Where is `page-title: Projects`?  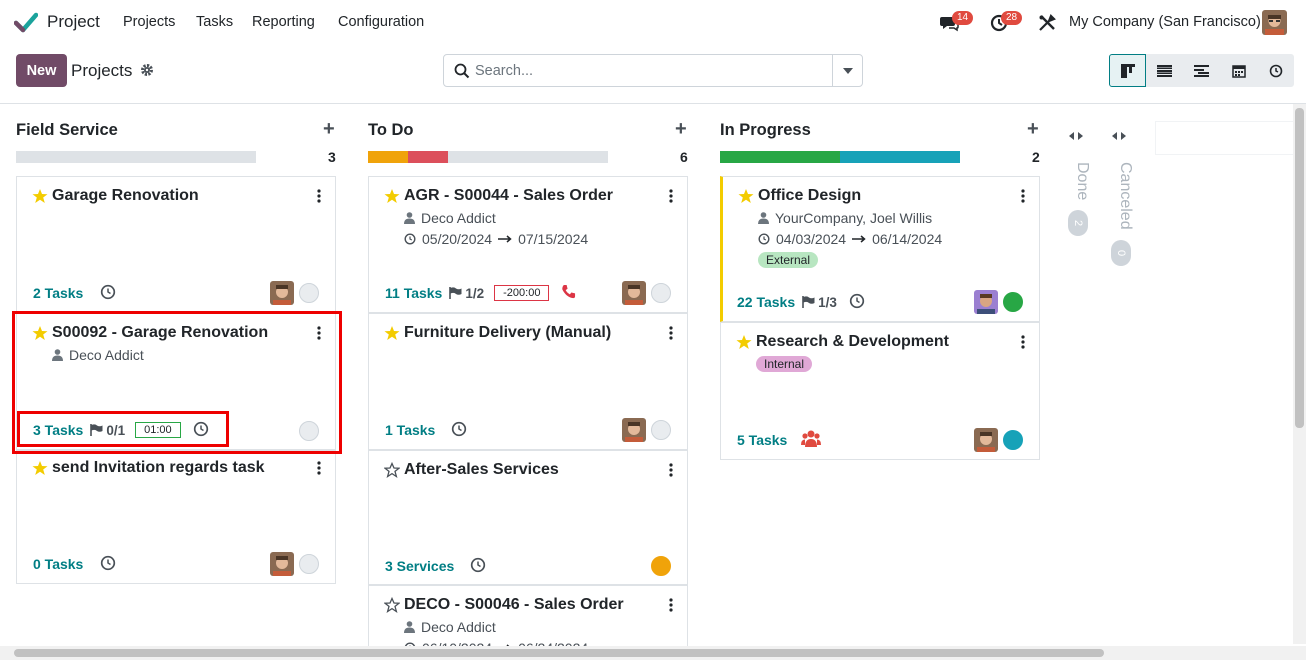 page-title: Projects is located at coordinates (102, 70).